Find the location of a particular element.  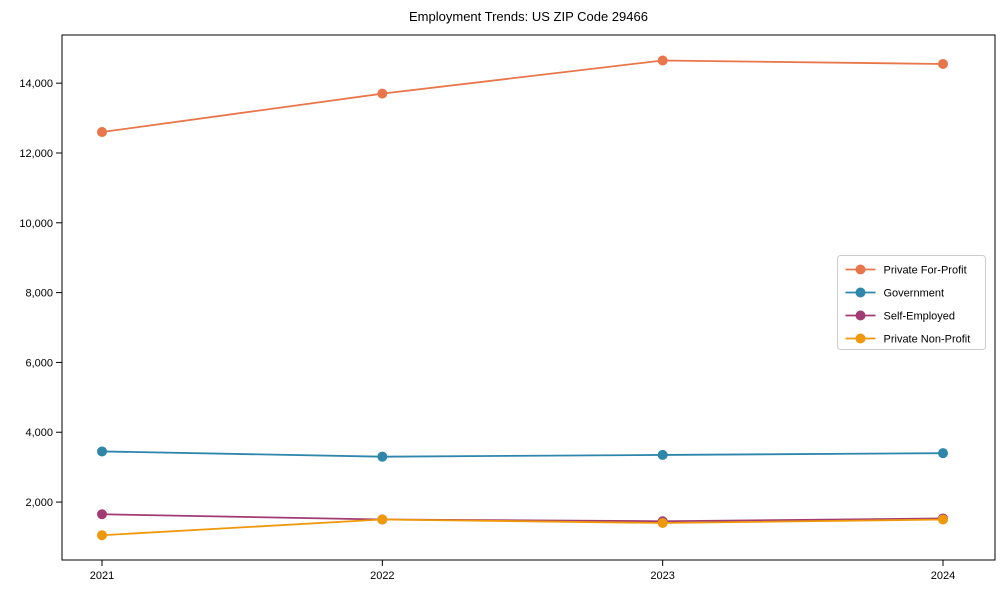

legend-label-private-for-profit: Private For-Profit is located at coordinates (925, 271).